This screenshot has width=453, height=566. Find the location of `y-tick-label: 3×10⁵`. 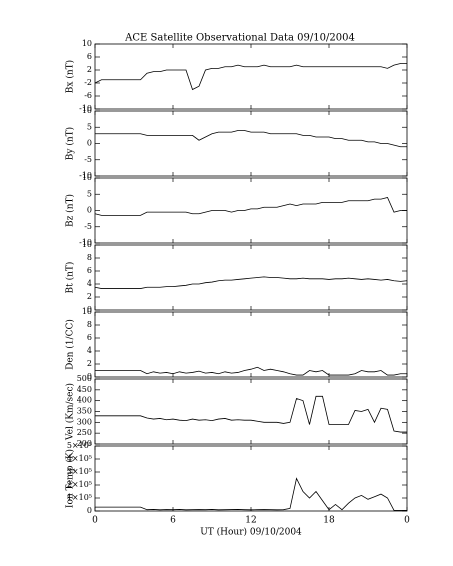

y-tick-label: 3×10⁵ is located at coordinates (79, 471).